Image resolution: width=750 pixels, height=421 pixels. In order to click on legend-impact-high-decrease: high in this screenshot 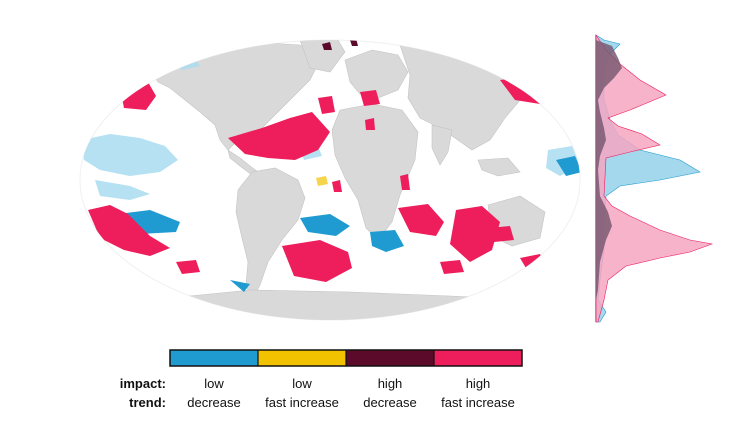, I will do `click(390, 383)`.